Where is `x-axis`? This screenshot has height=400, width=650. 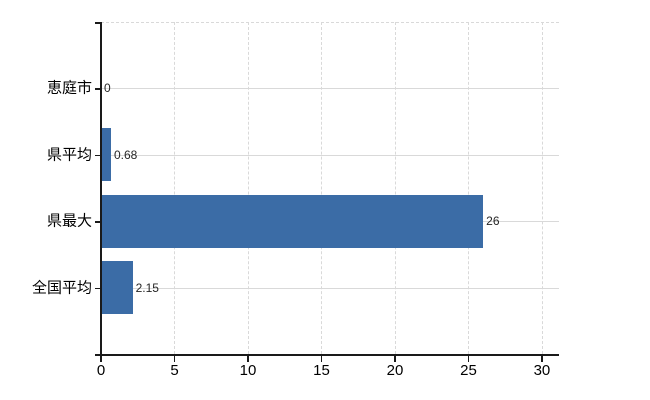
x-axis is located at coordinates (327, 355).